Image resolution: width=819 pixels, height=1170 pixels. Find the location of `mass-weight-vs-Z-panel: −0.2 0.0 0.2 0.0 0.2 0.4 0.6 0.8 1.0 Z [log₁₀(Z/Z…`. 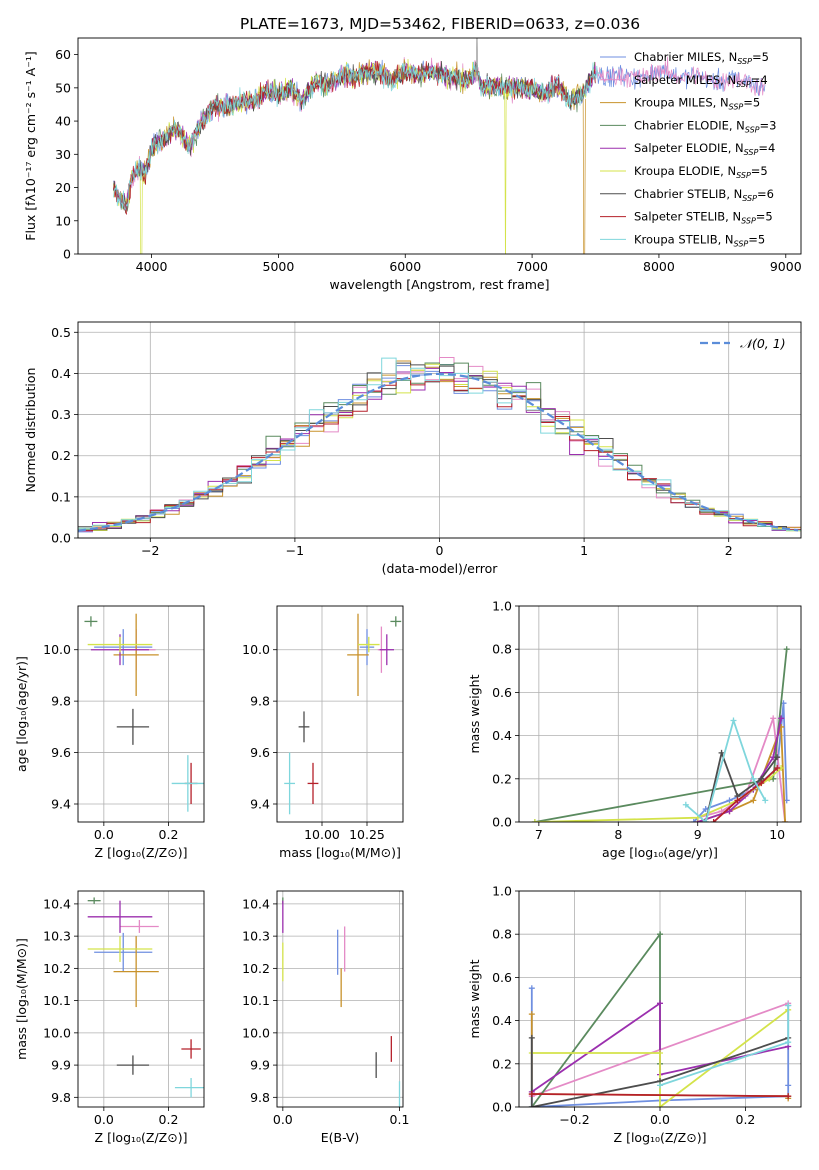

mass-weight-vs-Z-panel: −0.2 0.0 0.2 0.0 0.2 0.4 0.6 0.8 1.0 Z [log₁₀(Z/Z… is located at coordinates (634, 1014).